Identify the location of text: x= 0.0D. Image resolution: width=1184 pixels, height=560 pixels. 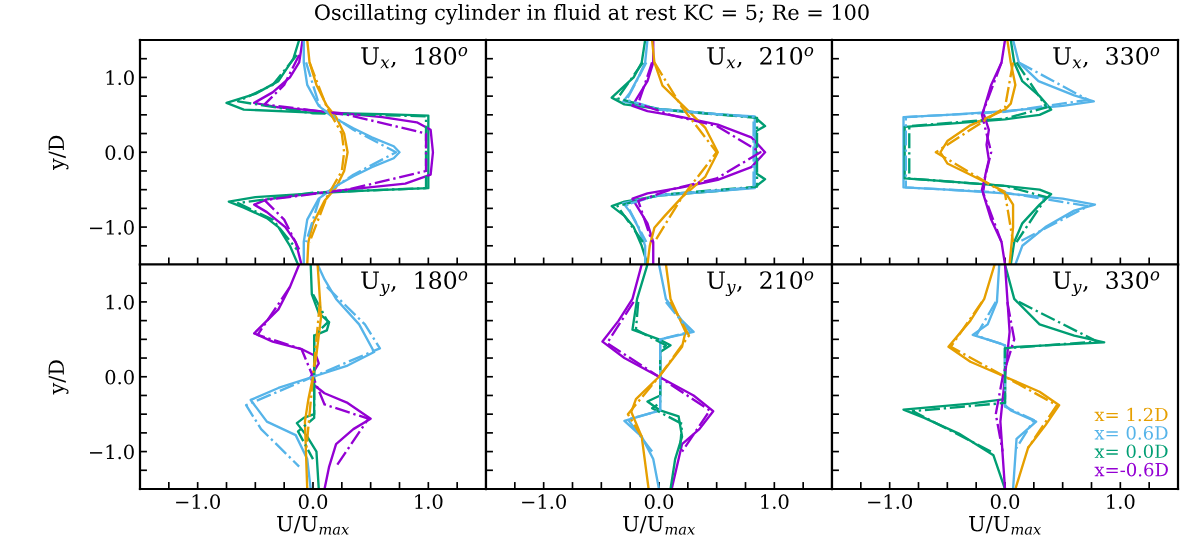
(1131, 451).